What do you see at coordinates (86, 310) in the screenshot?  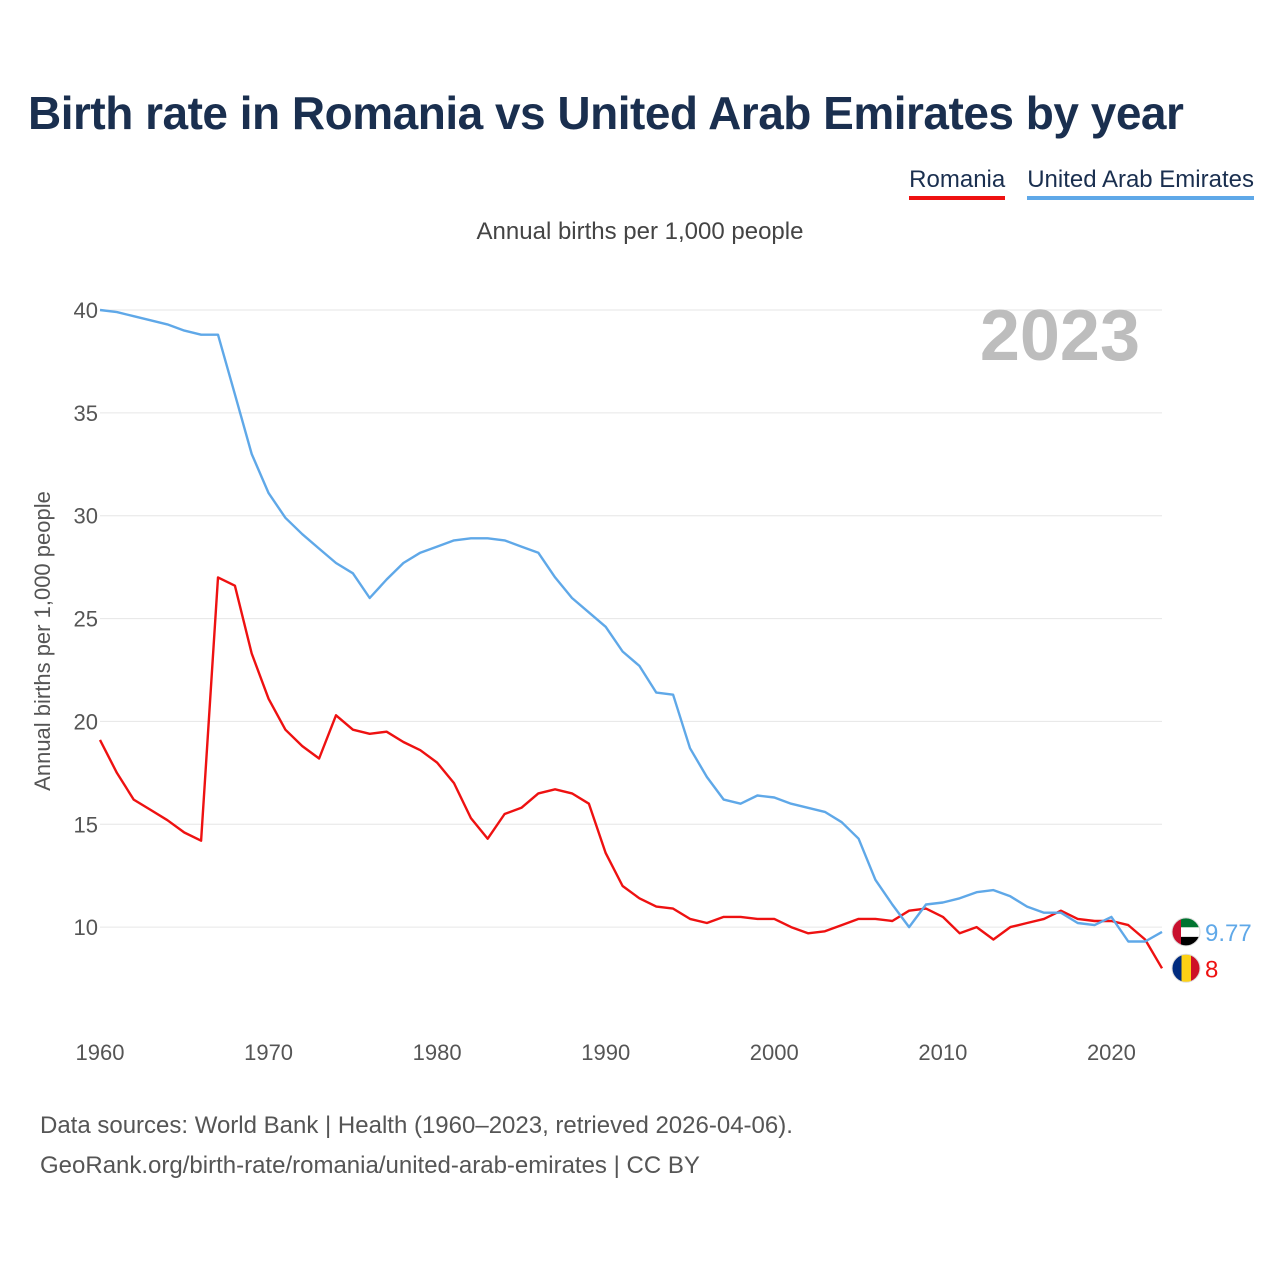 I see `y-tick-label: 40` at bounding box center [86, 310].